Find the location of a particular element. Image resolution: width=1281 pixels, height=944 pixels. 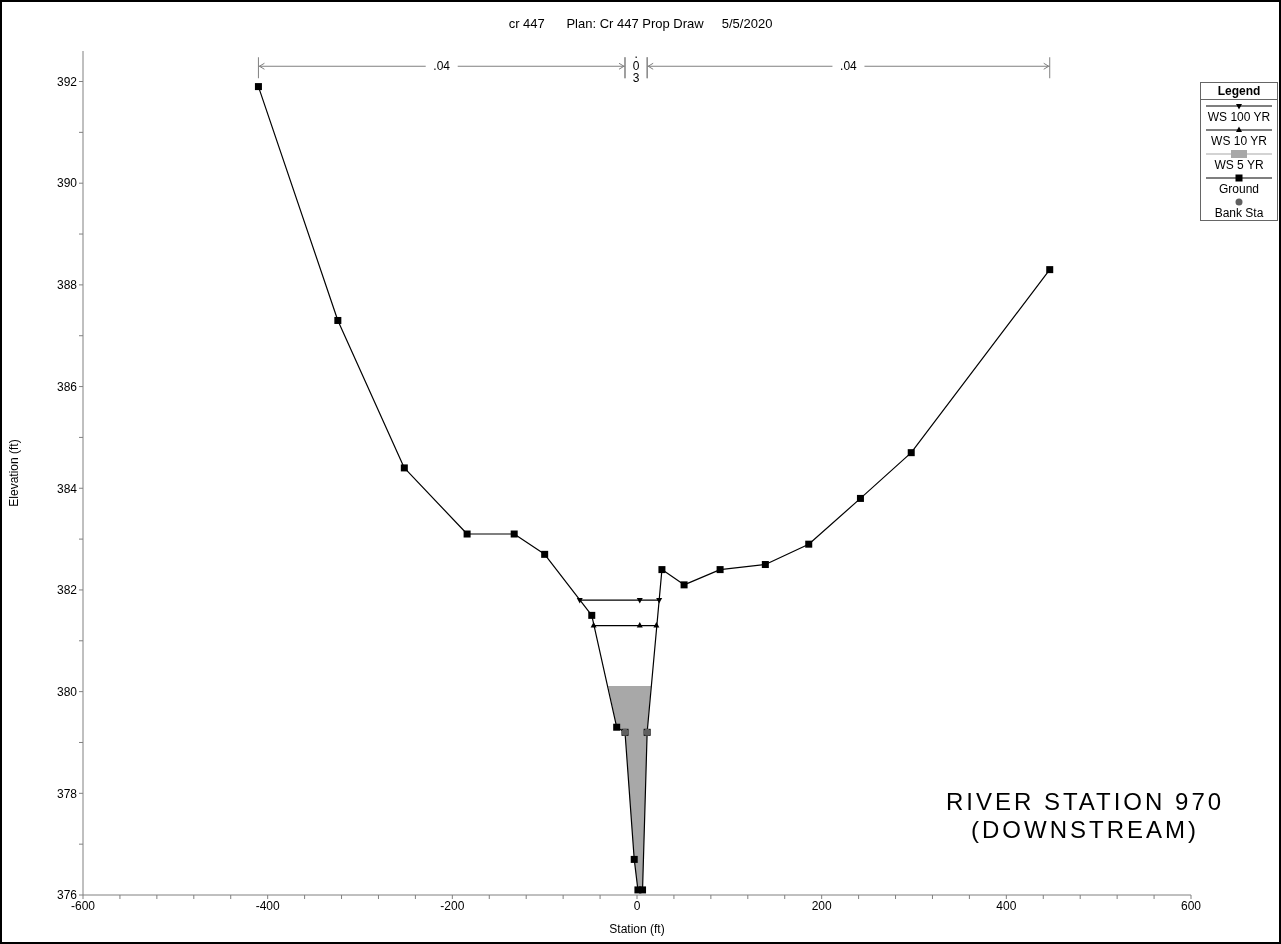

x-tick-label: 600 is located at coordinates (1191, 905).